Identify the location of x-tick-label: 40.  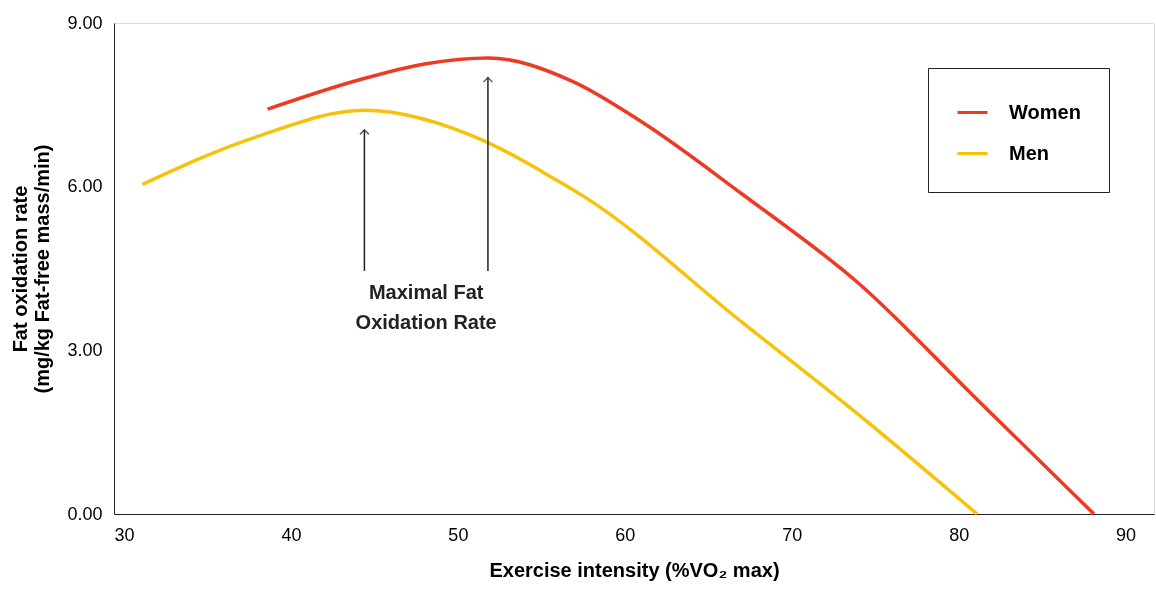
(291, 534).